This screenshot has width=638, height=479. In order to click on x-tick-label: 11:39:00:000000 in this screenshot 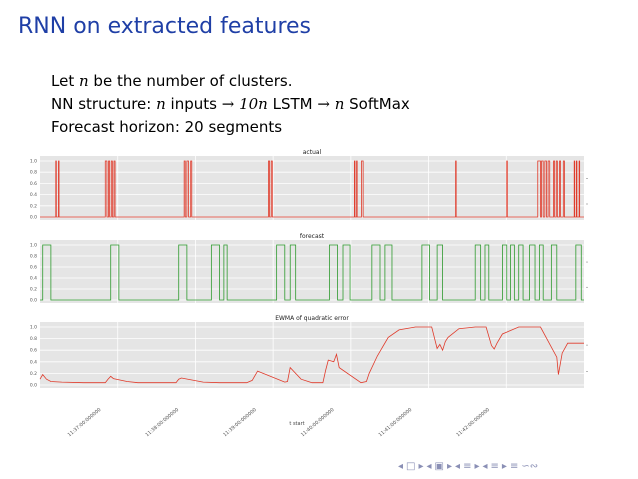, I will do `click(240, 422)`.